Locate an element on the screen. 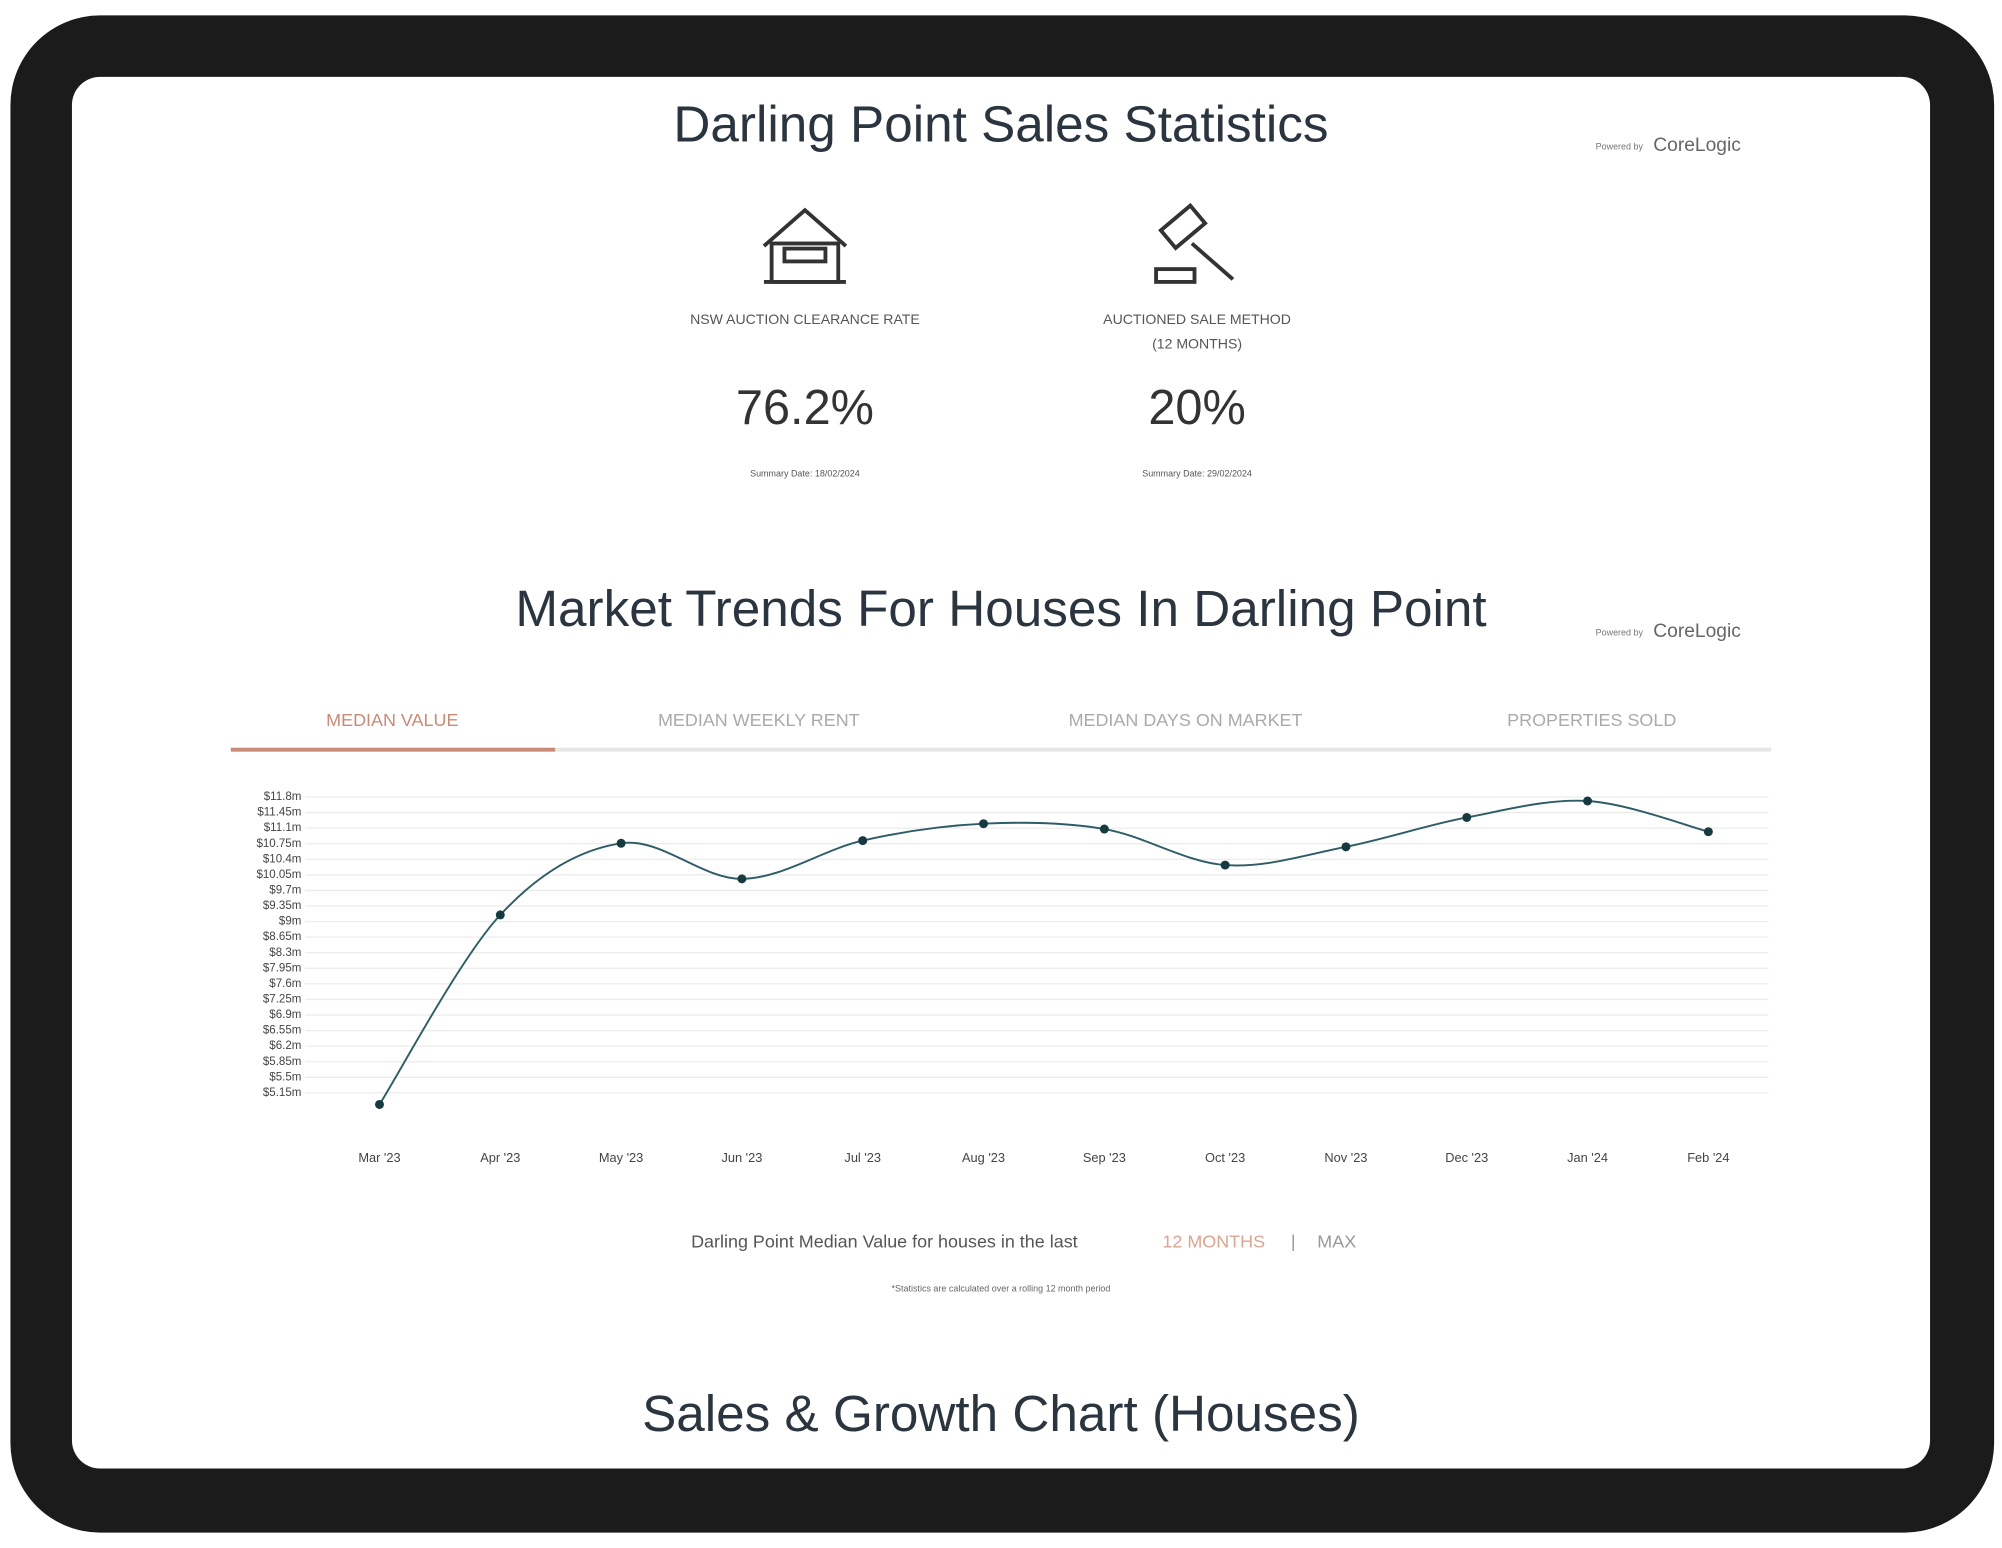  section-title: Sales & Growth Chart (Houses) is located at coordinates (1001, 1413).